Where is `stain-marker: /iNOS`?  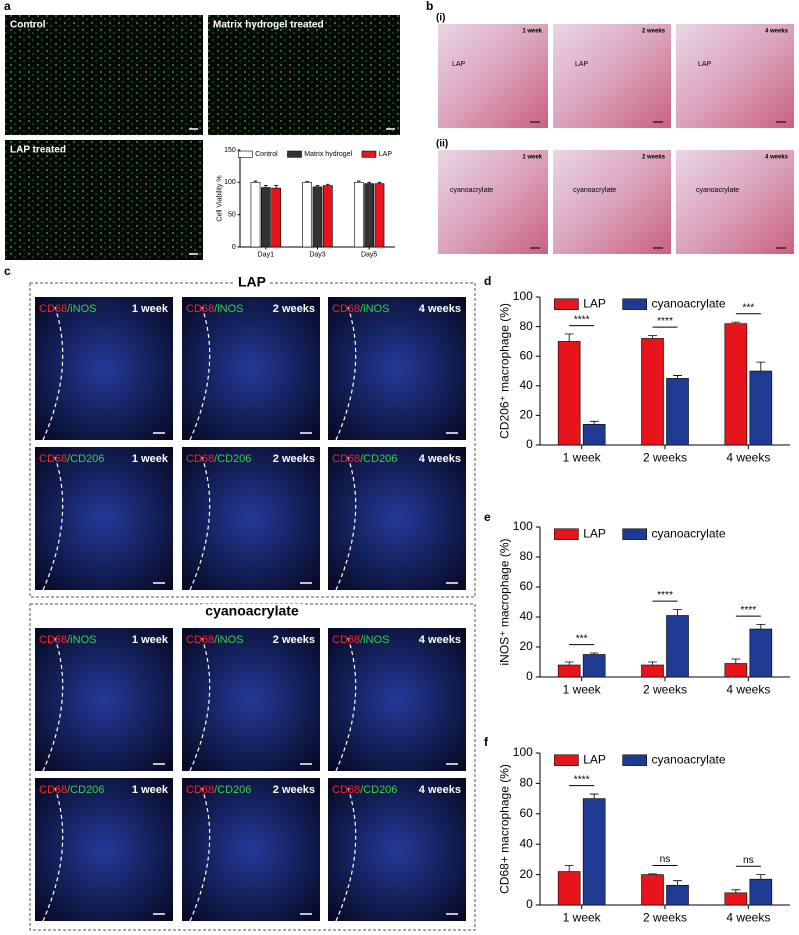 stain-marker: /iNOS is located at coordinates (228, 640).